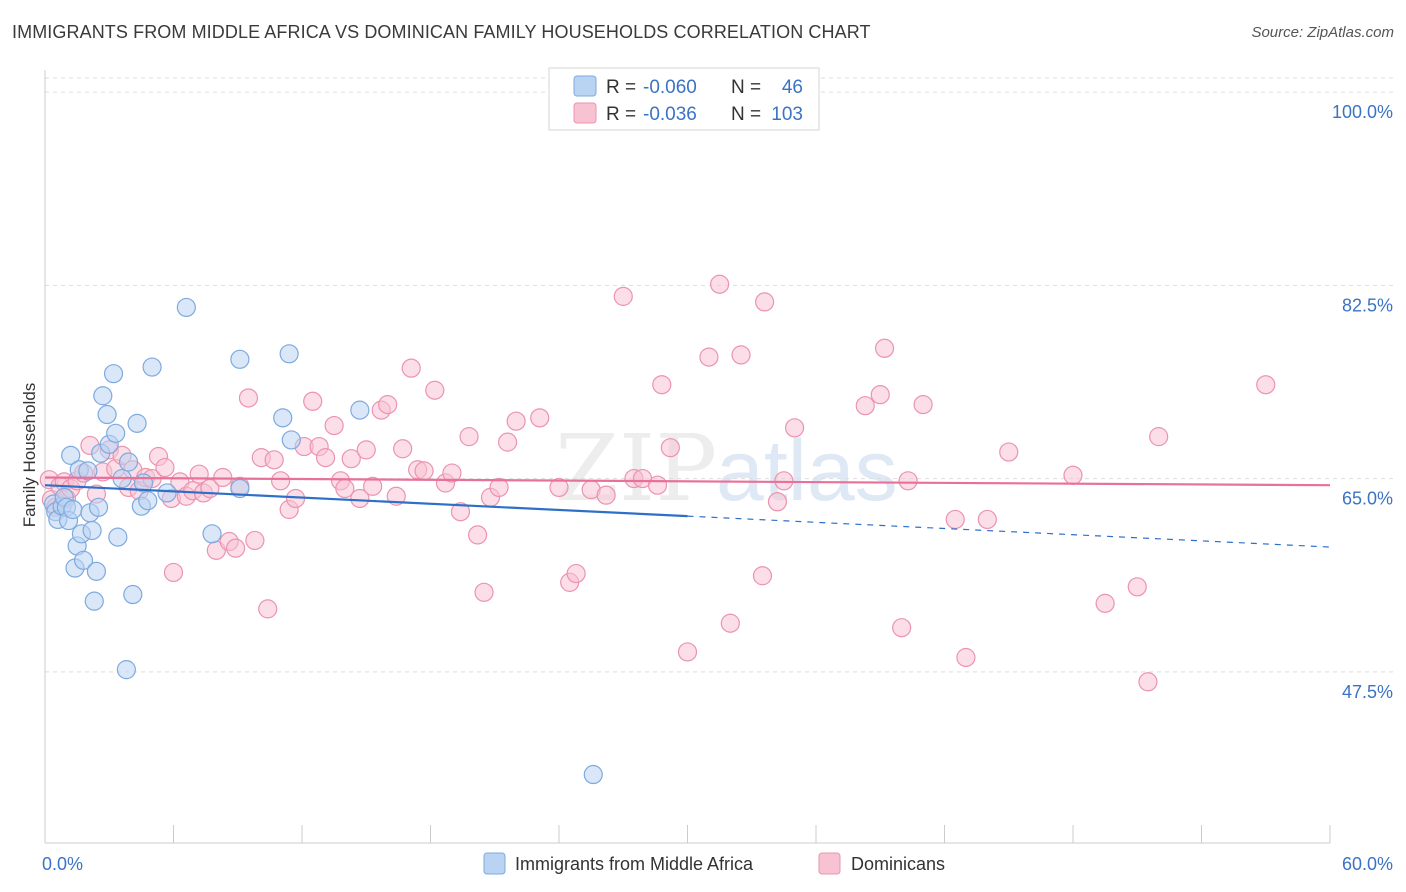  I want to click on legend-n-value: 46, so click(792, 87).